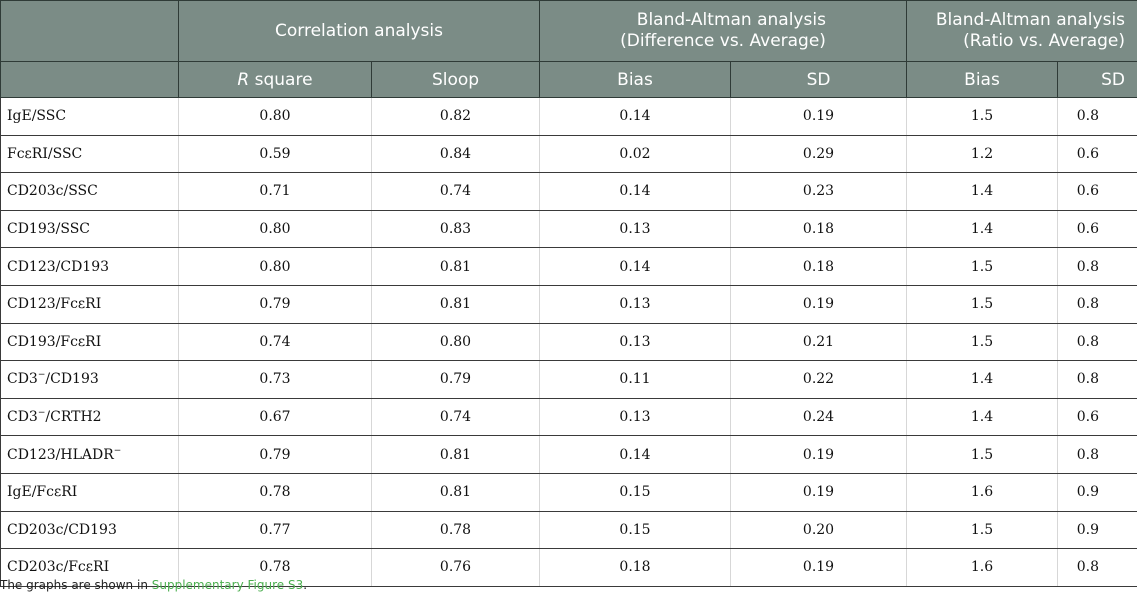 The width and height of the screenshot is (1137, 595). What do you see at coordinates (455, 417) in the screenshot?
I see `sloop-cell: 0.74` at bounding box center [455, 417].